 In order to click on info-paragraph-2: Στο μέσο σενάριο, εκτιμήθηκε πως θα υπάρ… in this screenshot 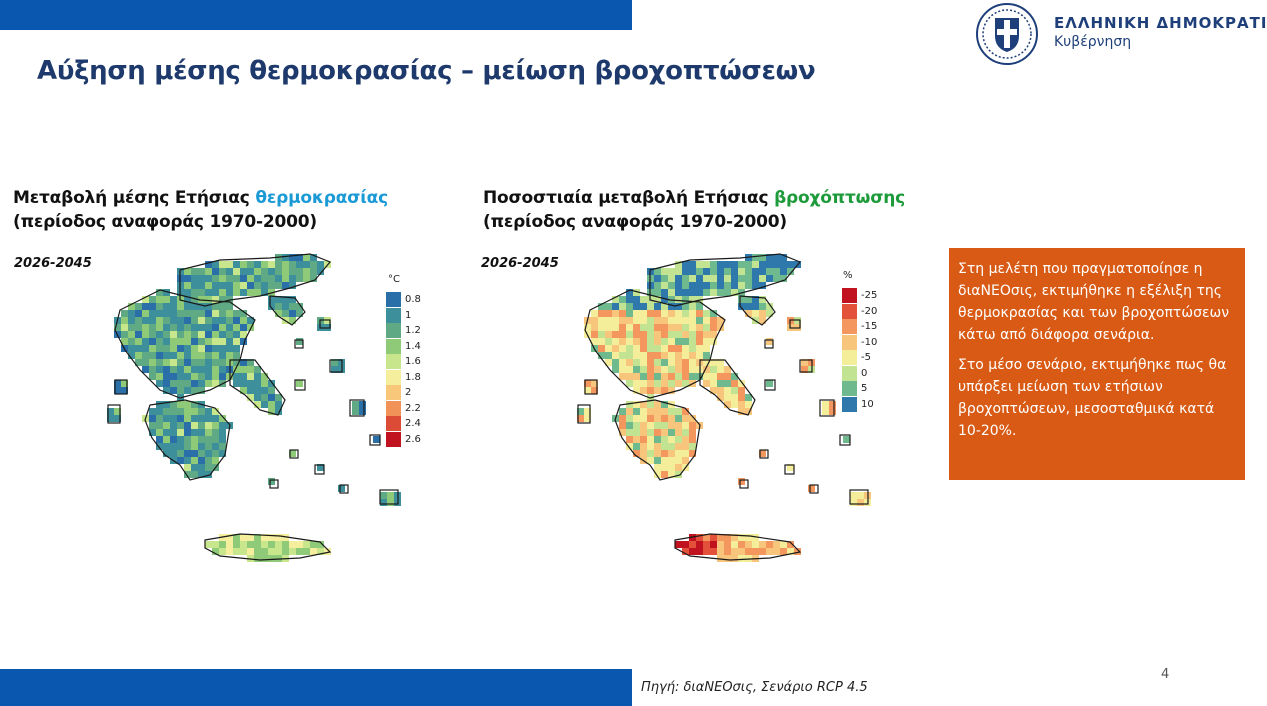, I will do `click(1092, 398)`.